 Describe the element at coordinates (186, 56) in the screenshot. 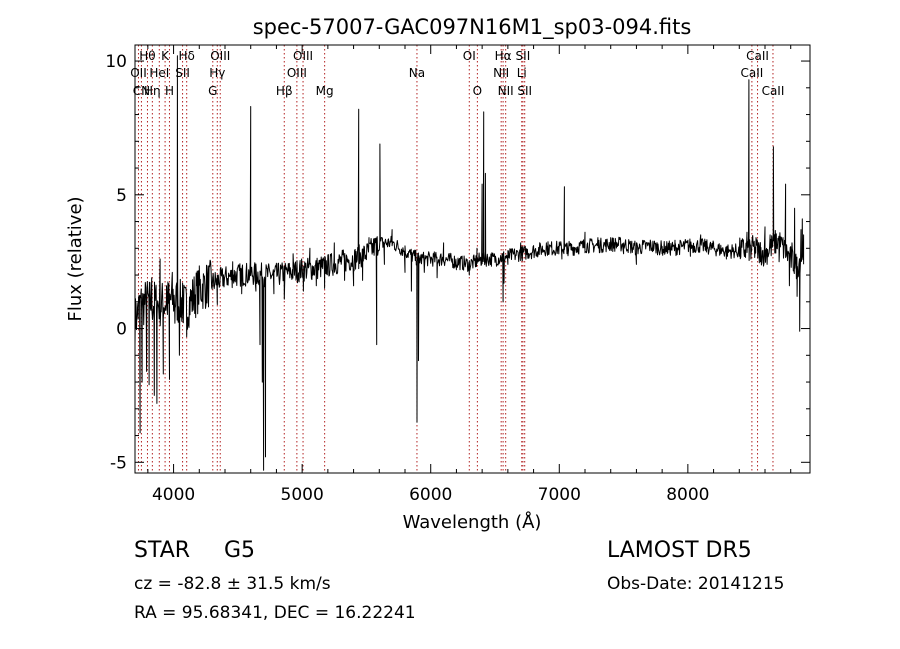

I see `line-label: Hδ` at that location.